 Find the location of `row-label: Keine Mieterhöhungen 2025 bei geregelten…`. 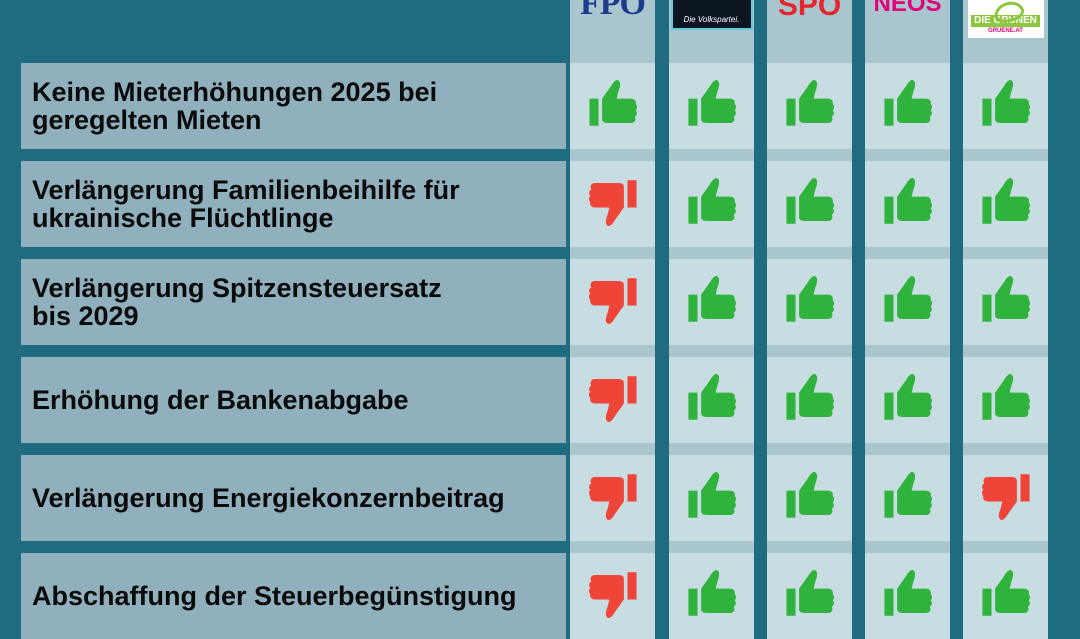

row-label: Keine Mieterhöhungen 2025 bei geregelten… is located at coordinates (235, 106).